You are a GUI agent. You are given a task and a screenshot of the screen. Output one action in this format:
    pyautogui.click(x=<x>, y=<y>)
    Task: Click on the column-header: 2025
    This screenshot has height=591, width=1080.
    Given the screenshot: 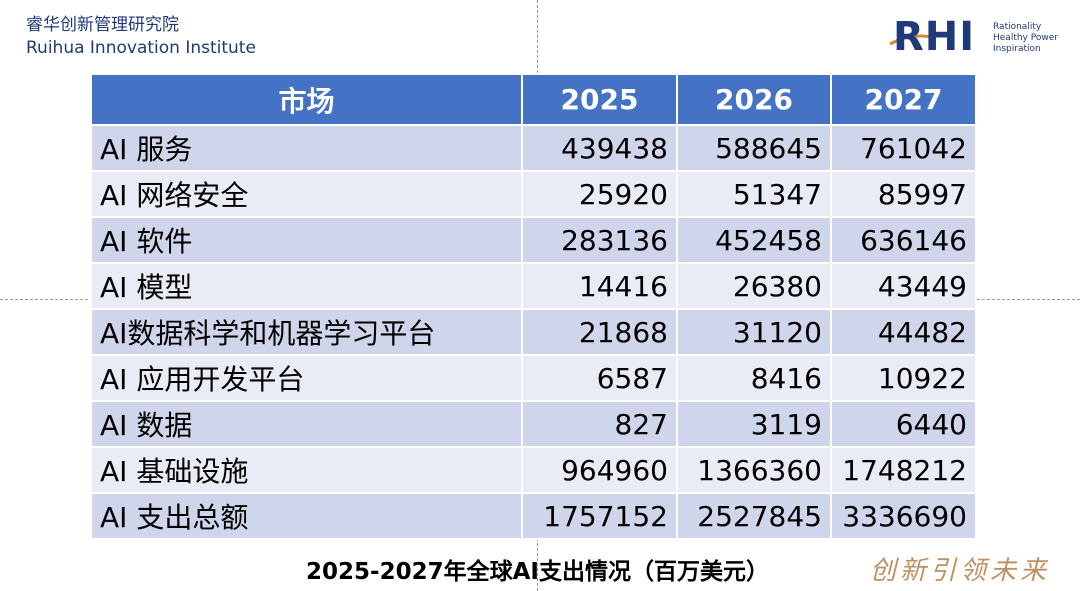 What is the action you would take?
    pyautogui.click(x=599, y=99)
    